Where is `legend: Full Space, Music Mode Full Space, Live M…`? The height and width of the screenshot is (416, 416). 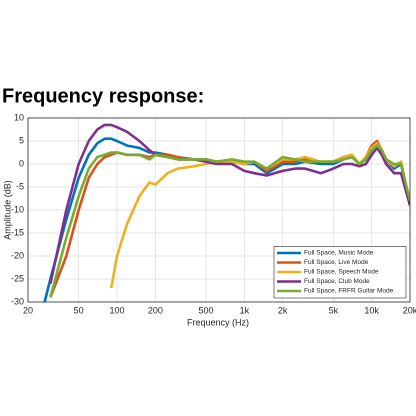 legend: Full Space, Music Mode Full Space, Live M… is located at coordinates (340, 272).